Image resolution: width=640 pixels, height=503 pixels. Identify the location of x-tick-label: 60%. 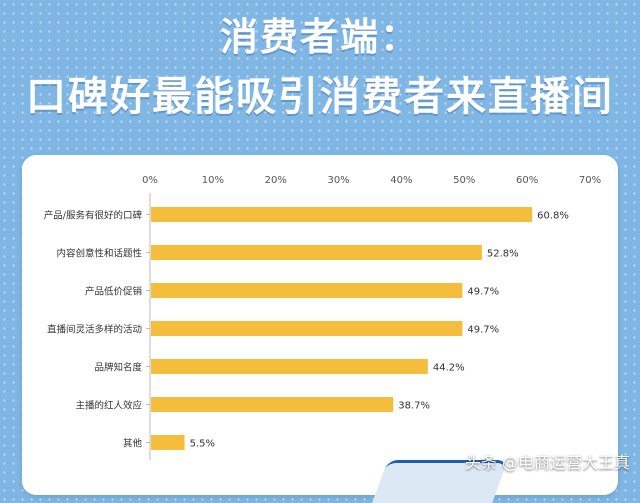
(527, 180).